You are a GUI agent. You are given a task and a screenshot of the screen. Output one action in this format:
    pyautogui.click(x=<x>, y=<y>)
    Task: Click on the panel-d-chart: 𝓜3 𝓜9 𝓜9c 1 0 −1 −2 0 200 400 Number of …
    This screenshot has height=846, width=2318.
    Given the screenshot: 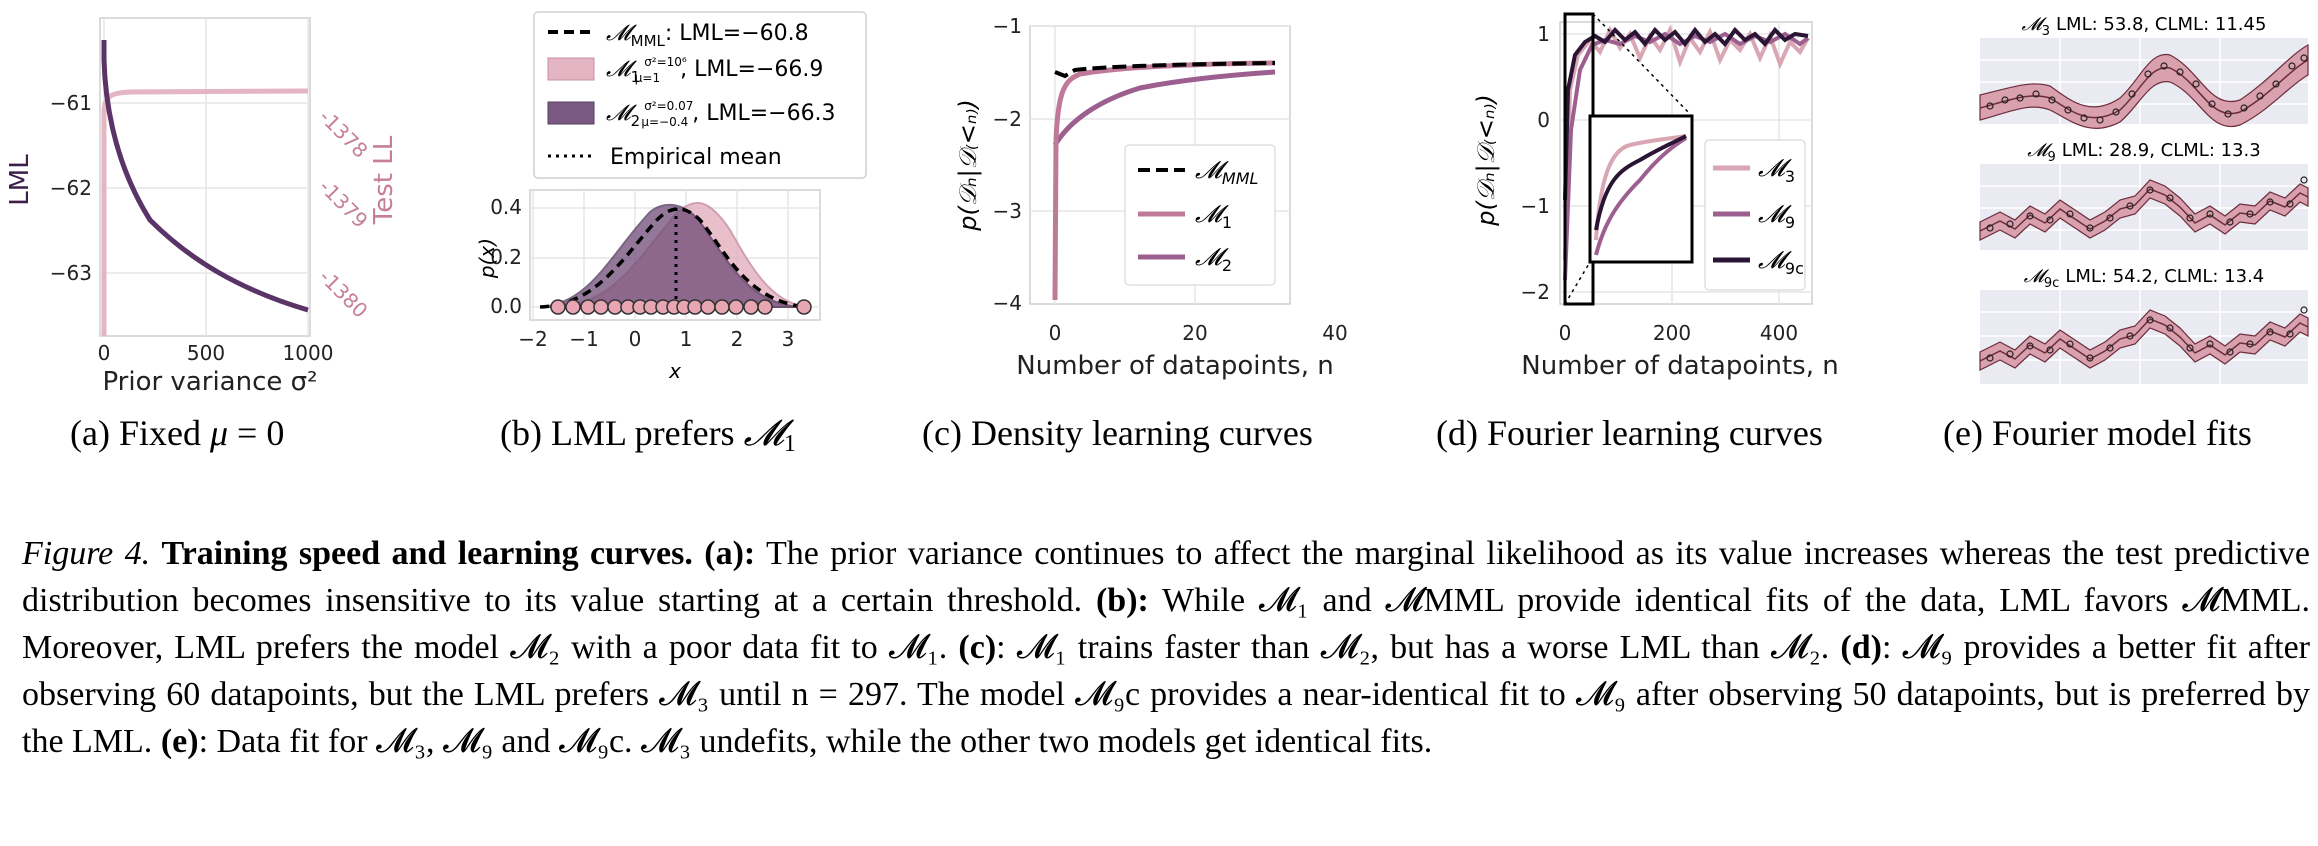 What is the action you would take?
    pyautogui.click(x=1655, y=196)
    